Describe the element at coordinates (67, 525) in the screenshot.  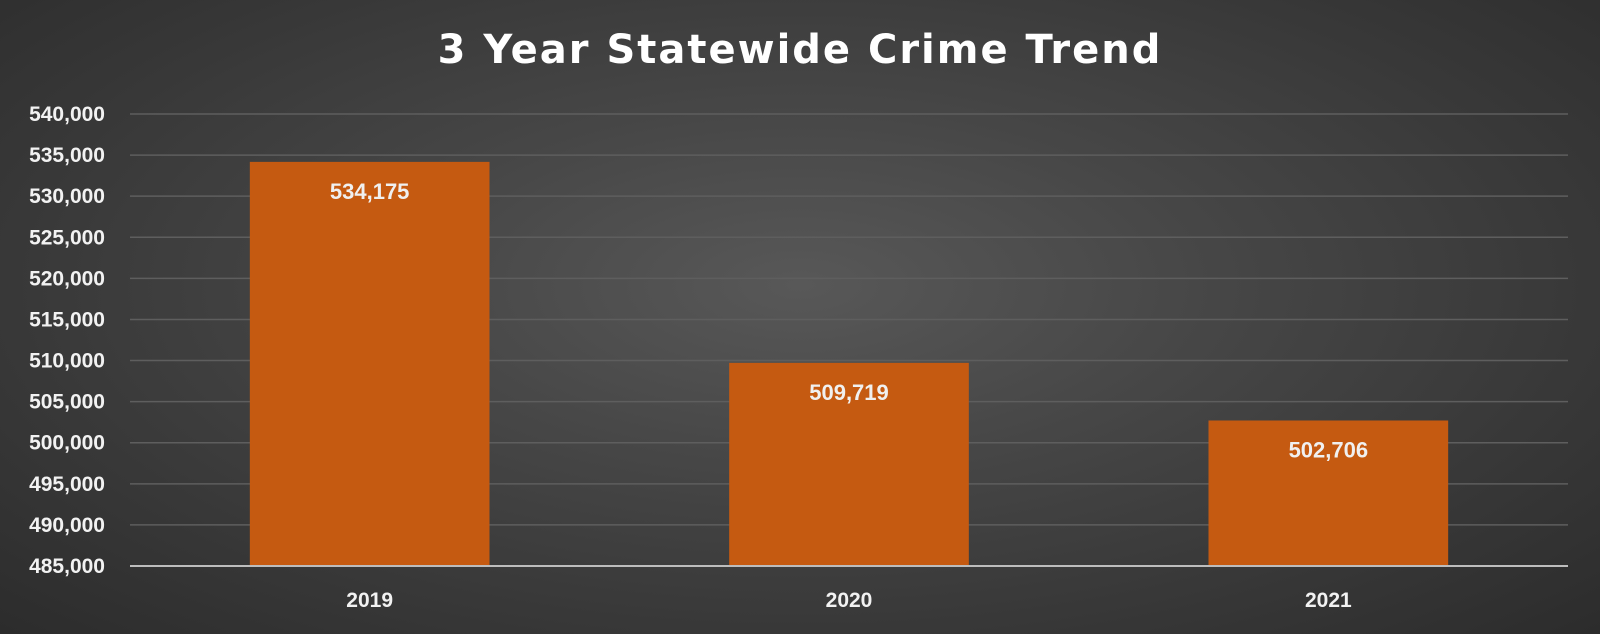
I see `y-tick-label: 490,000` at that location.